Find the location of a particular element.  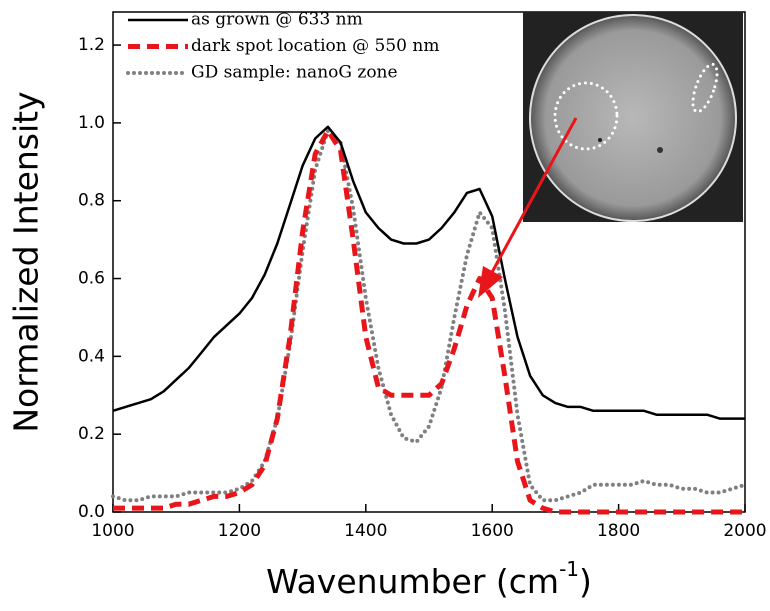

x-tick-label: 1800 is located at coordinates (618, 531).